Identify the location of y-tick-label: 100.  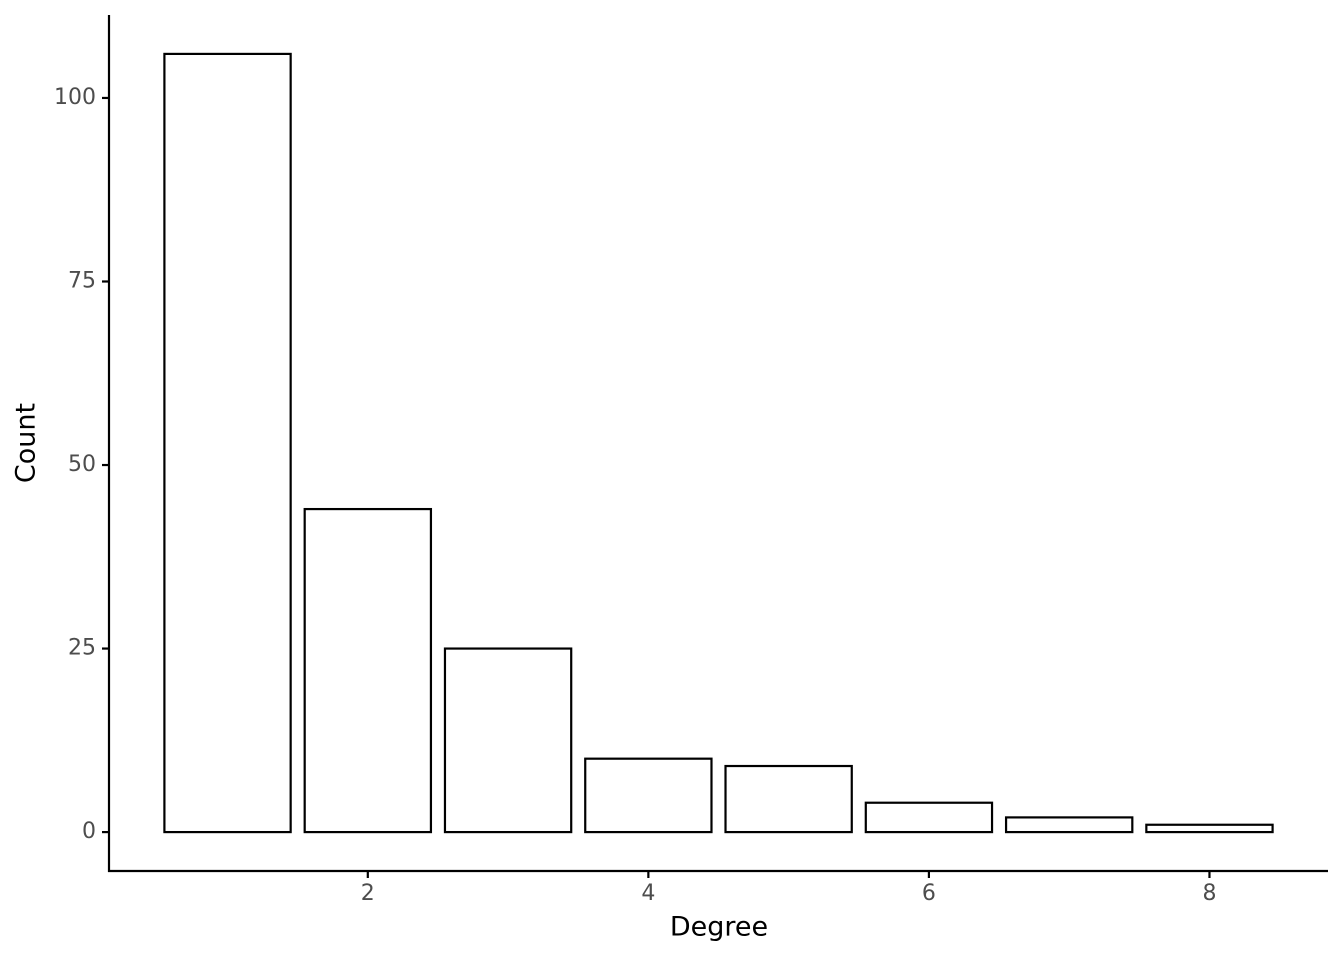
(75, 97).